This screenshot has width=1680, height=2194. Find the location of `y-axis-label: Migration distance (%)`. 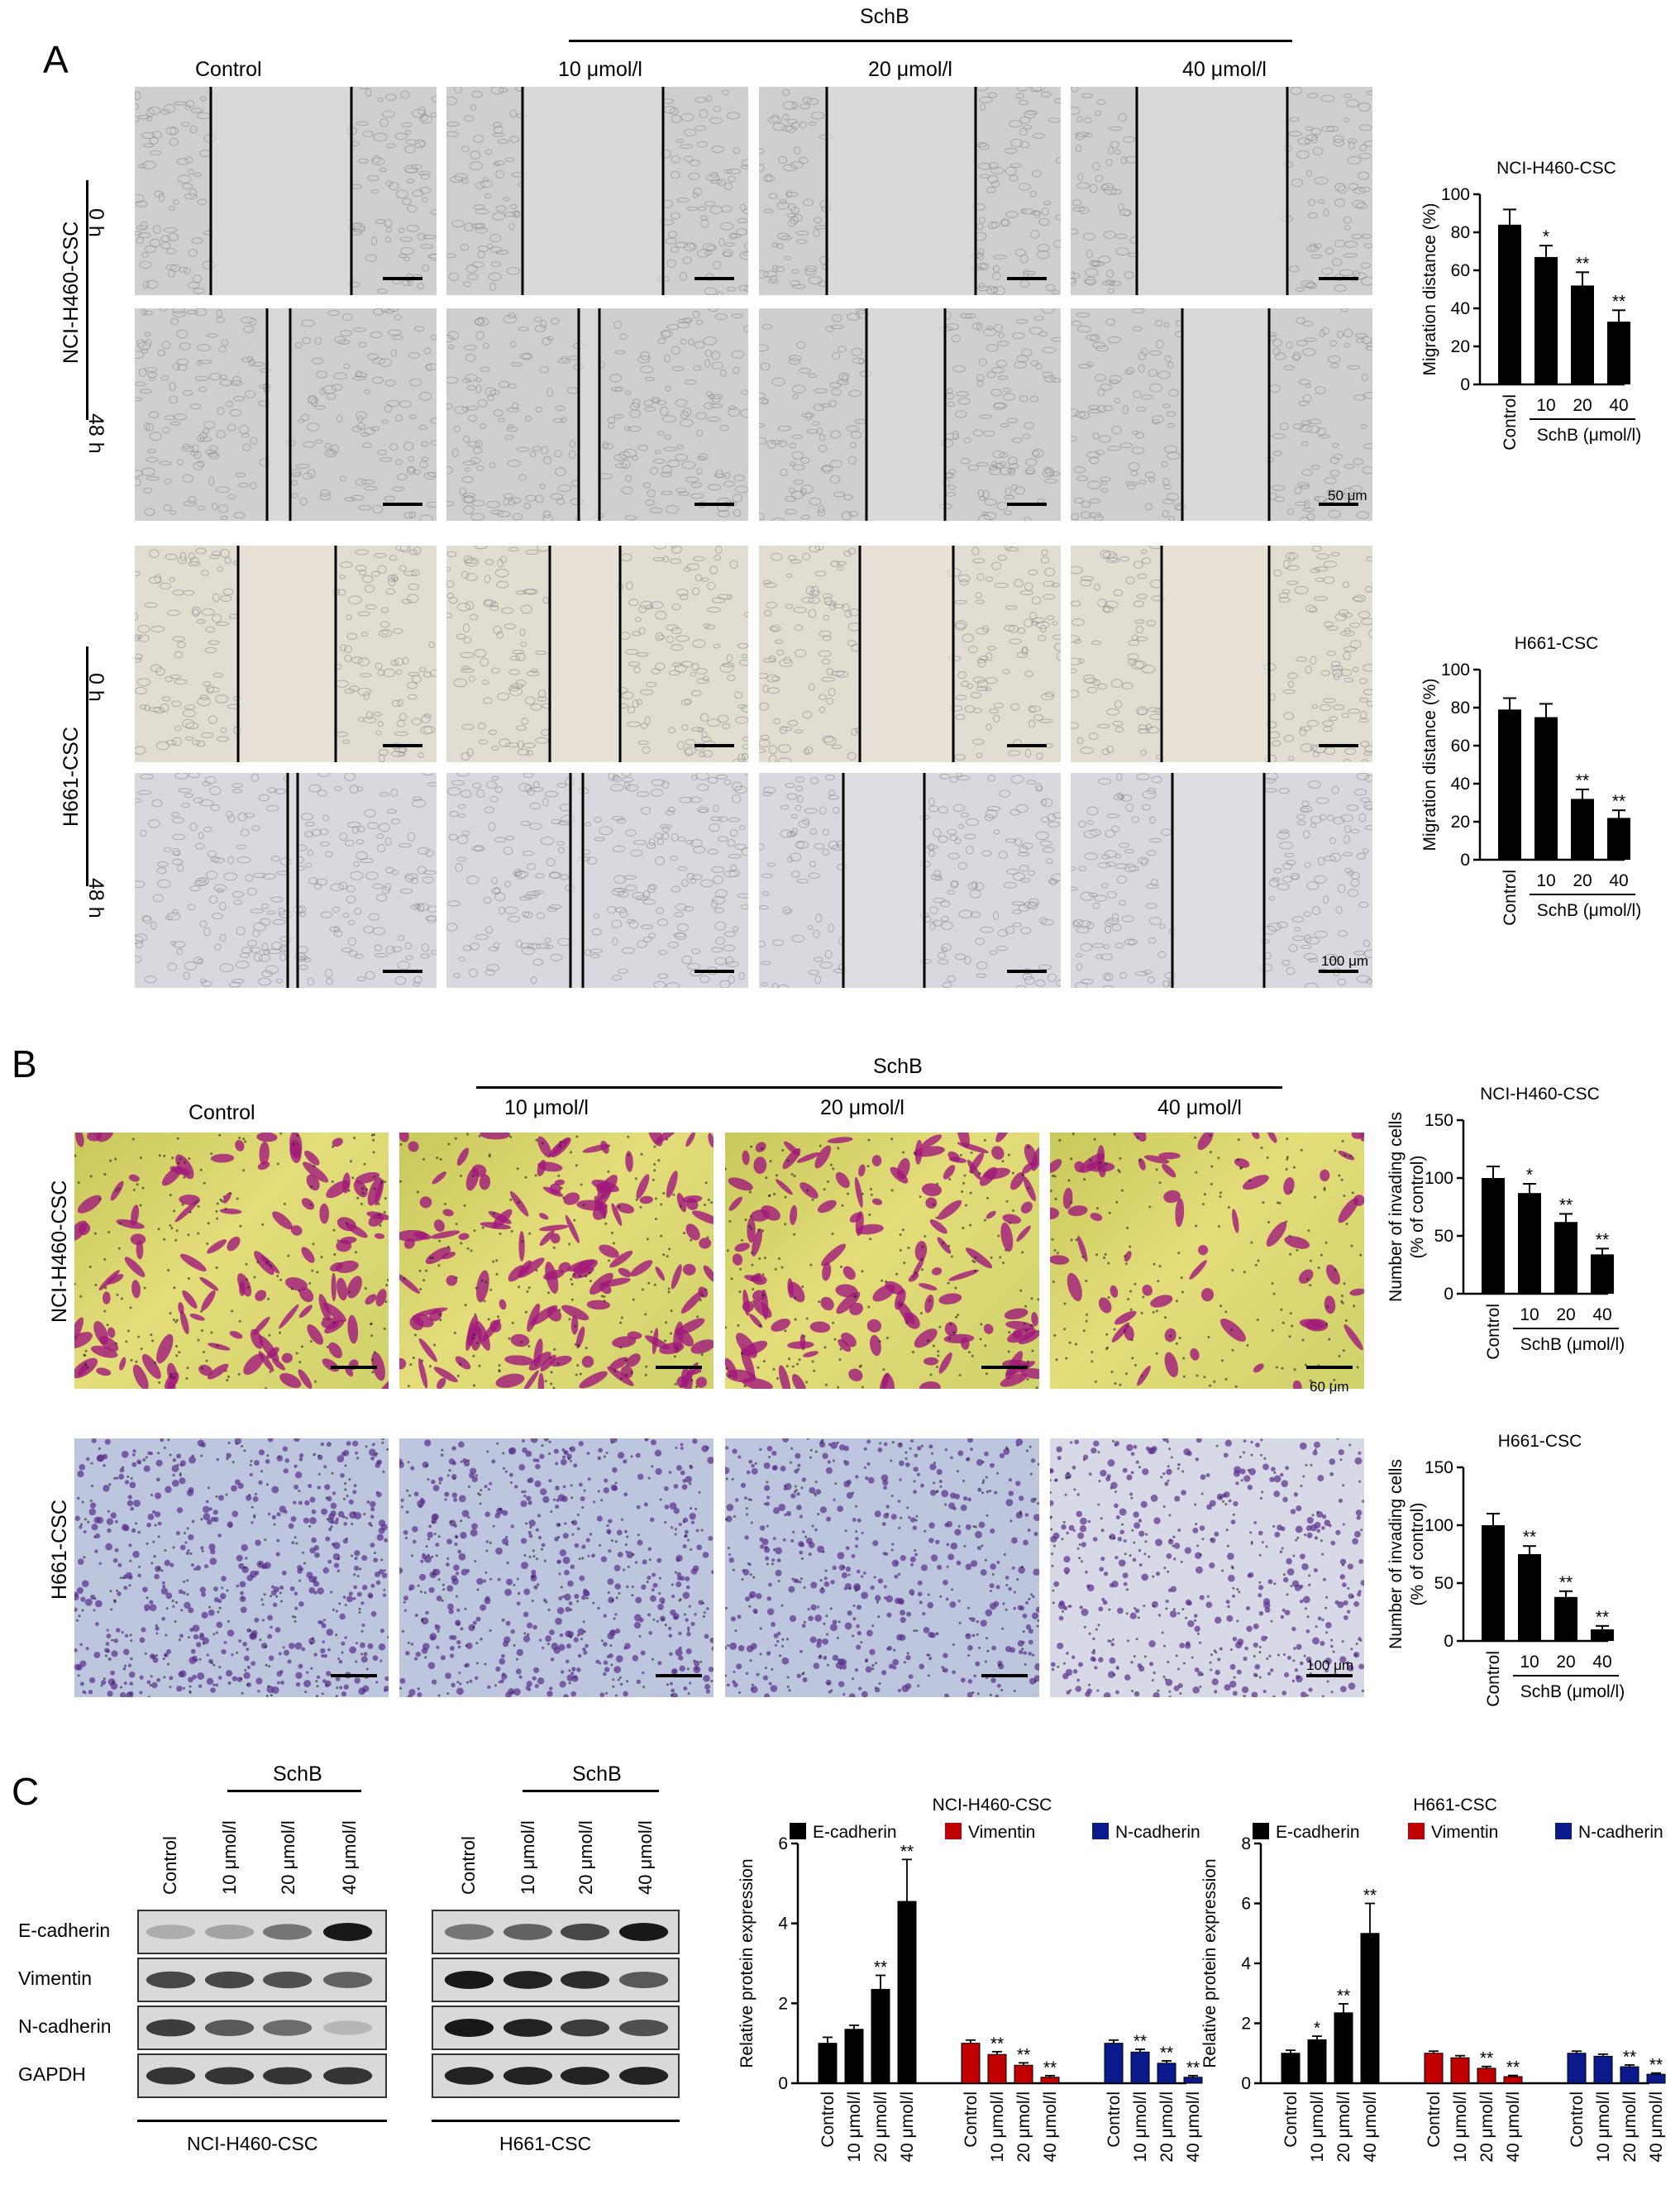

y-axis-label: Migration distance (%) is located at coordinates (1429, 289).